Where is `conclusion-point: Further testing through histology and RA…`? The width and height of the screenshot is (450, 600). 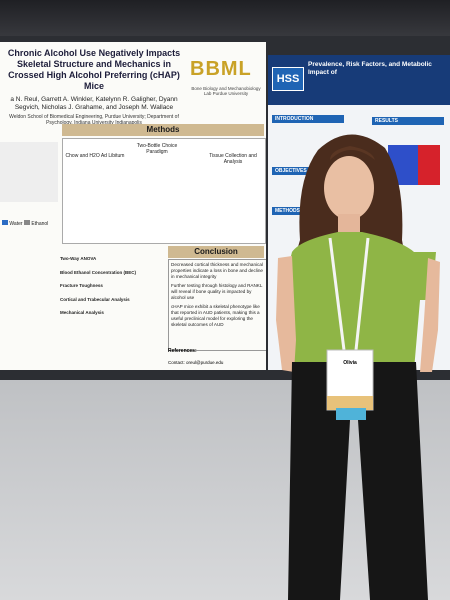 conclusion-point: Further testing through histology and RA… is located at coordinates (217, 291).